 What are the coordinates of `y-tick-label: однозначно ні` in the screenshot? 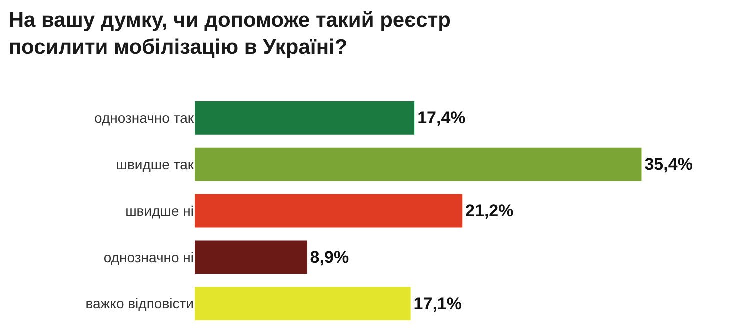 It's located at (149, 257).